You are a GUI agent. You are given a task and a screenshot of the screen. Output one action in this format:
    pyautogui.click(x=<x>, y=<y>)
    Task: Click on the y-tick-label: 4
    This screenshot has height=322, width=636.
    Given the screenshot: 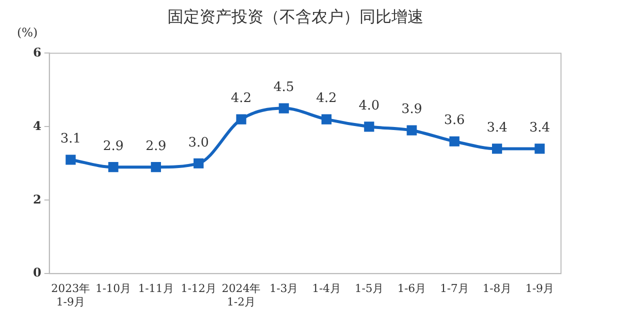 What is the action you would take?
    pyautogui.click(x=37, y=125)
    